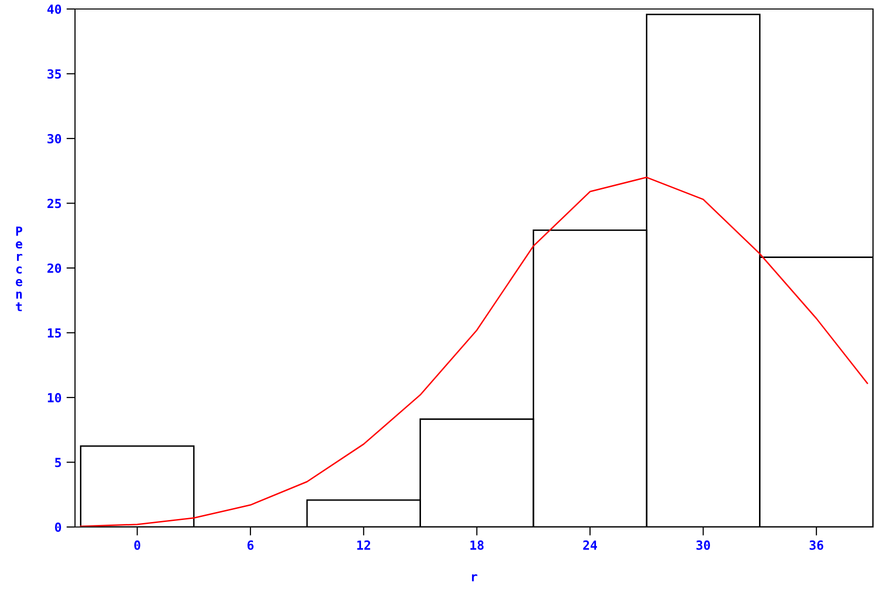 This screenshot has height=590, width=874. Describe the element at coordinates (19, 269) in the screenshot. I see `y-axis-title: Percent` at that location.